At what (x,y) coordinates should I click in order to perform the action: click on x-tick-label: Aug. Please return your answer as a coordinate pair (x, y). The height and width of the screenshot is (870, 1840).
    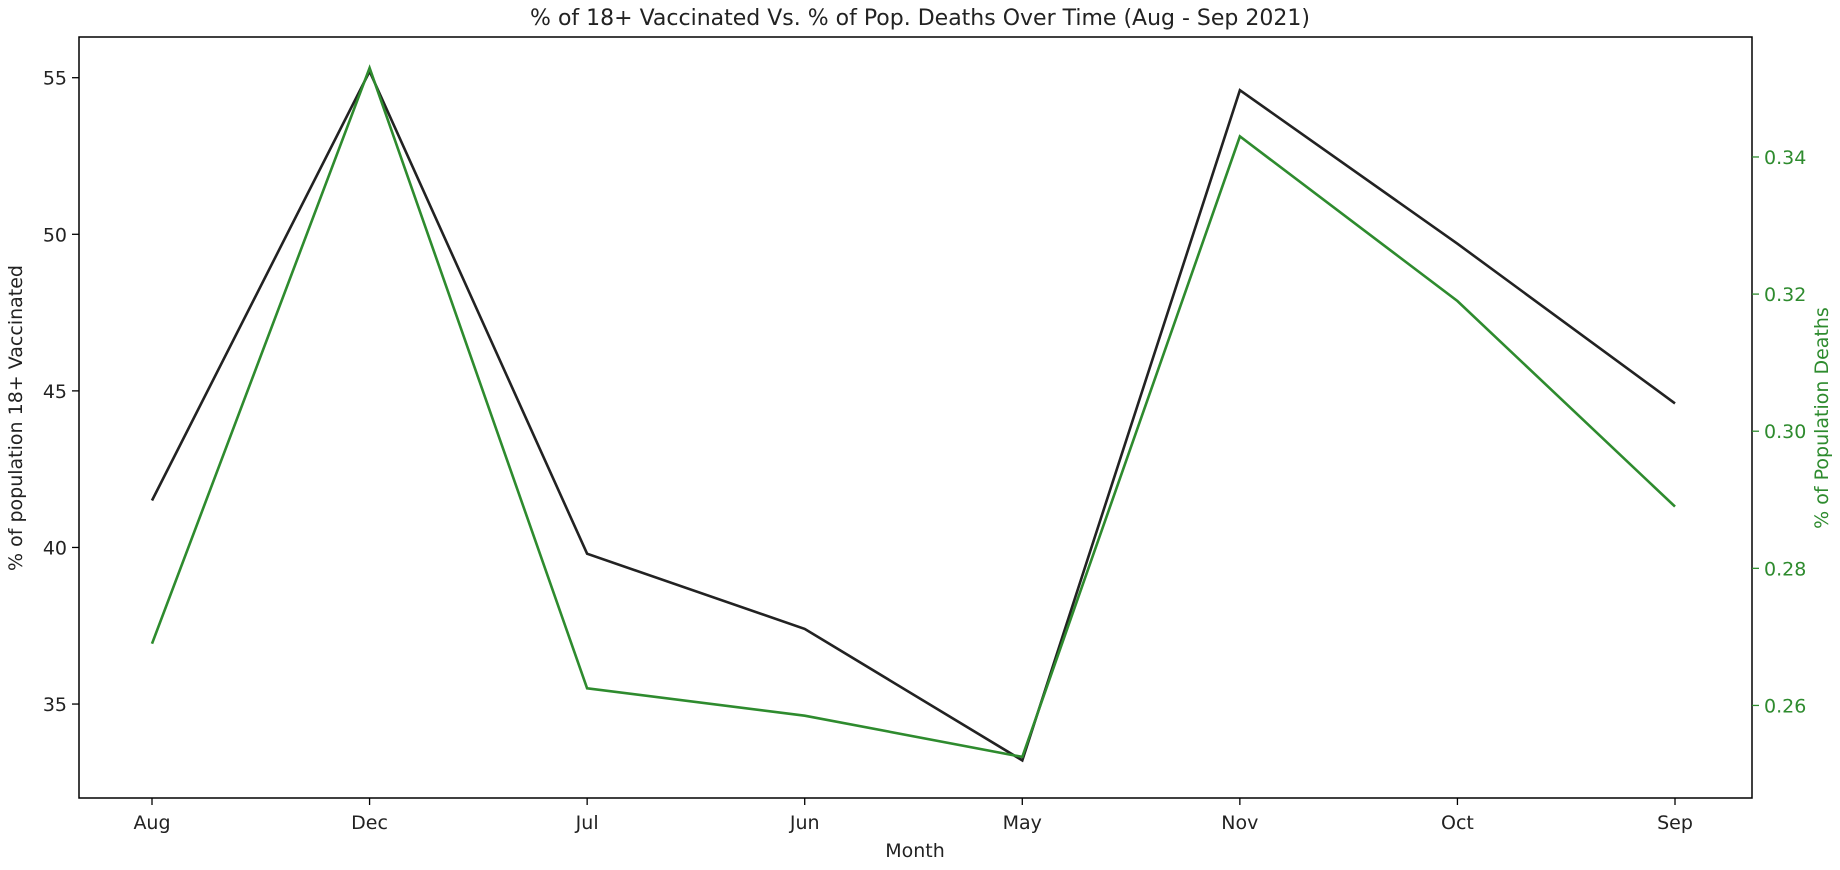
    Looking at the image, I should click on (151, 823).